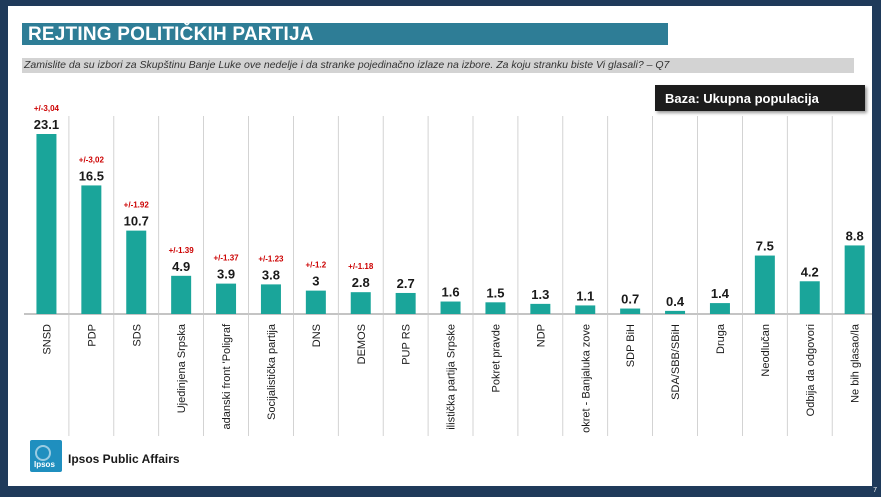 The width and height of the screenshot is (881, 497). What do you see at coordinates (317, 335) in the screenshot?
I see `category-label: DNS` at bounding box center [317, 335].